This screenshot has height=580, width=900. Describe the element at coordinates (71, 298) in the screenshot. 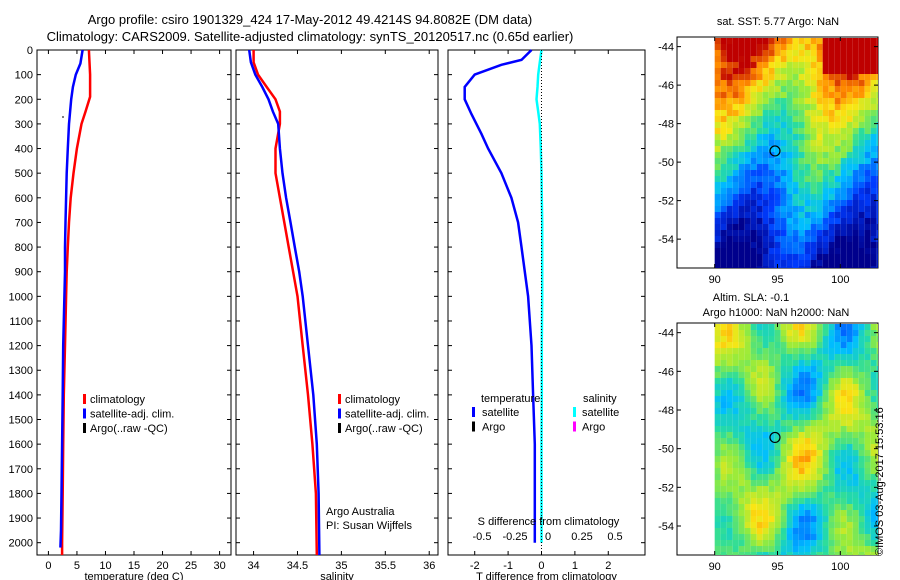

I see `series-satellite-adj-clim-` at that location.